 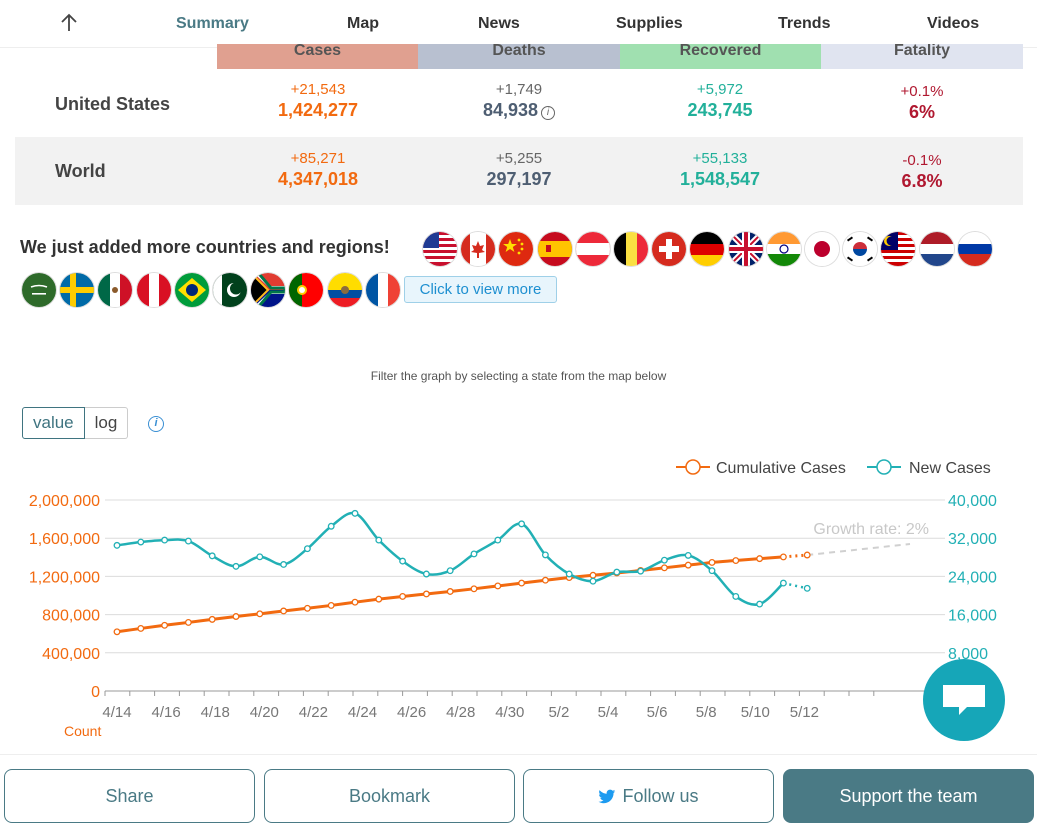 I want to click on malaysia-flag-icon, so click(x=898, y=249).